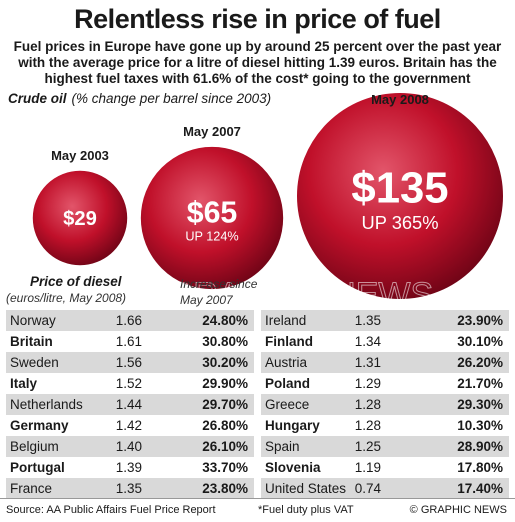 This screenshot has height=522, width=515. What do you see at coordinates (480, 362) in the screenshot?
I see `cell-increase: 26.20%` at bounding box center [480, 362].